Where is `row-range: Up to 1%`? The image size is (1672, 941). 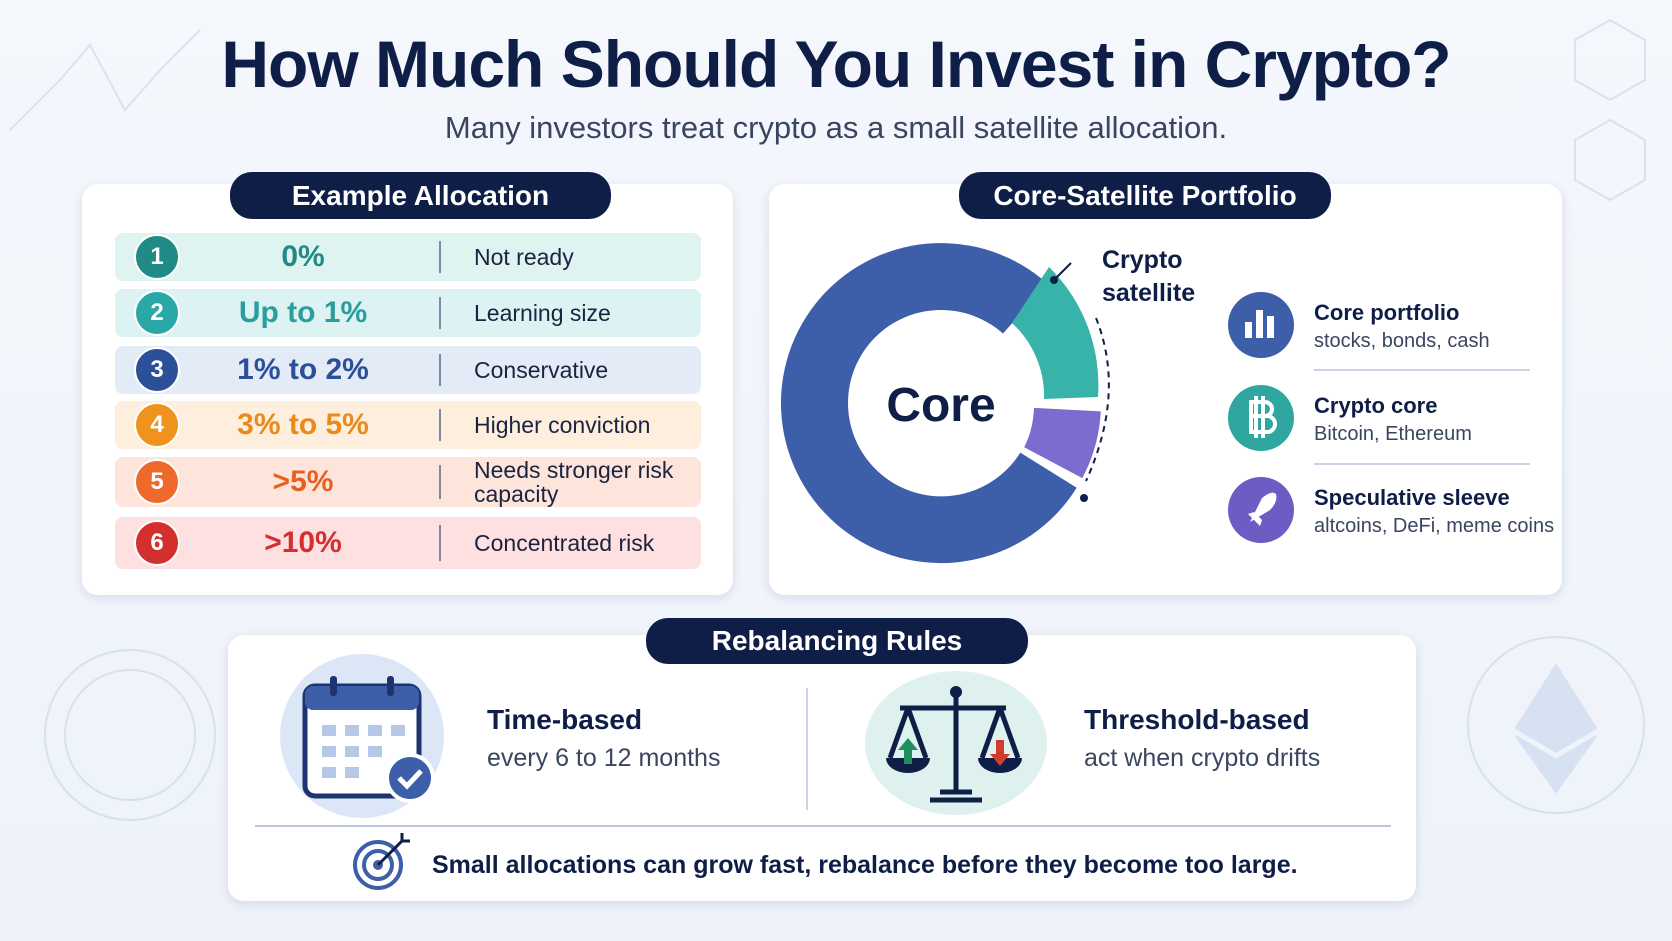
row-range: Up to 1% is located at coordinates (303, 312).